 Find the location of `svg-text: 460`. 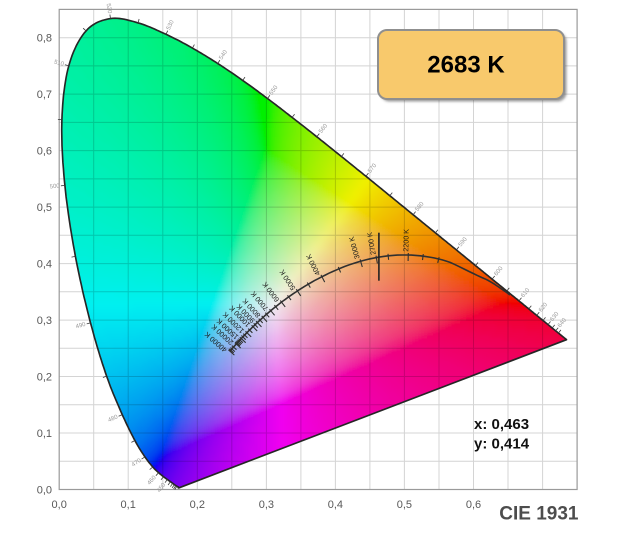

svg-text: 460 is located at coordinates (153, 480).